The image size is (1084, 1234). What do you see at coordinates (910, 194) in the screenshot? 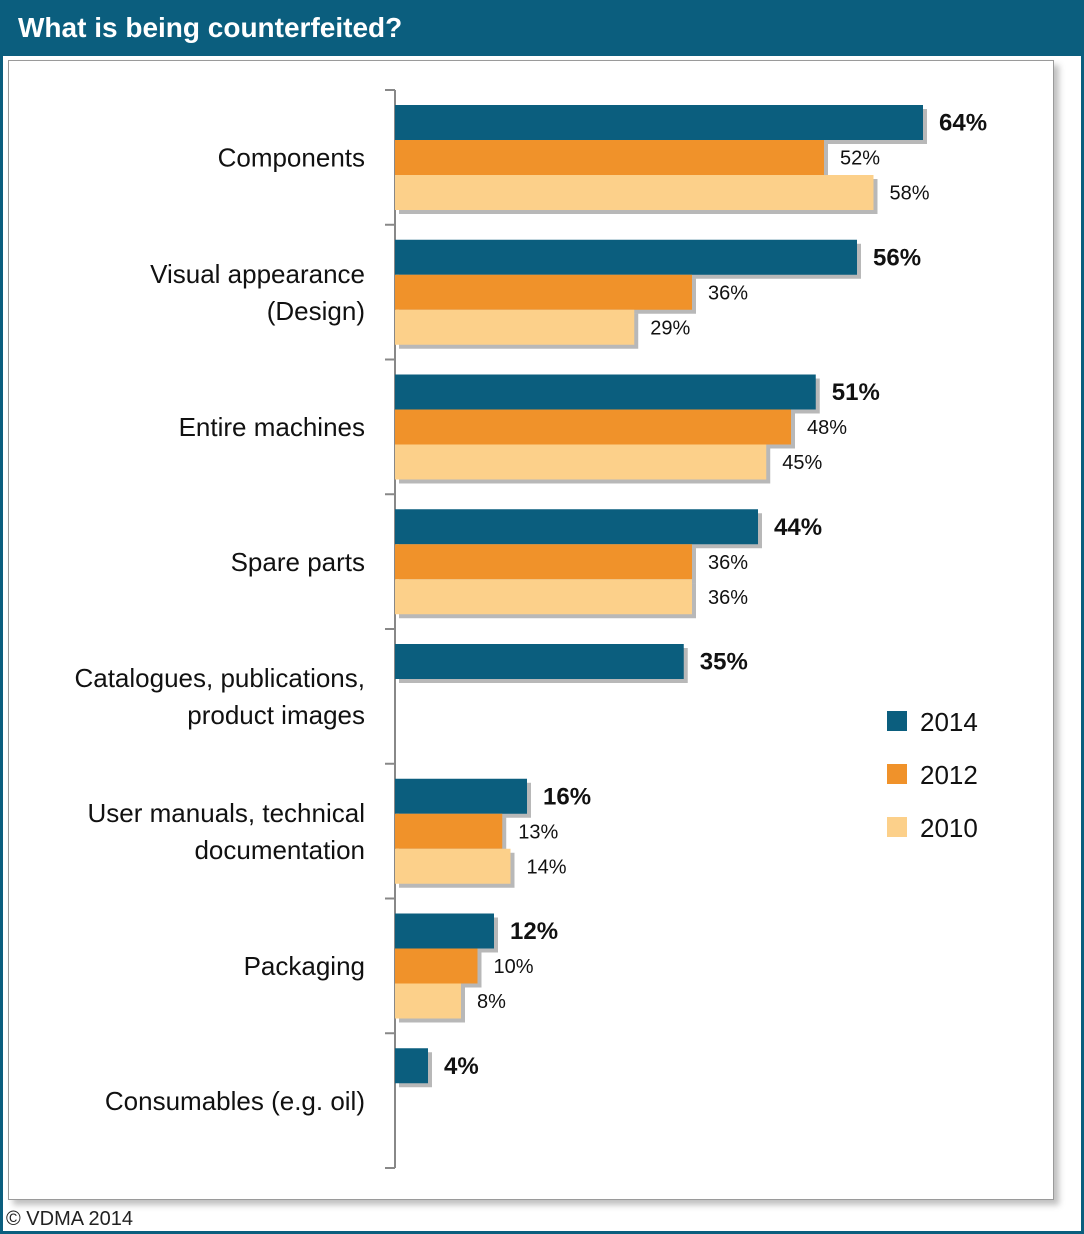
I see `data-label-2010: 58%` at bounding box center [910, 194].